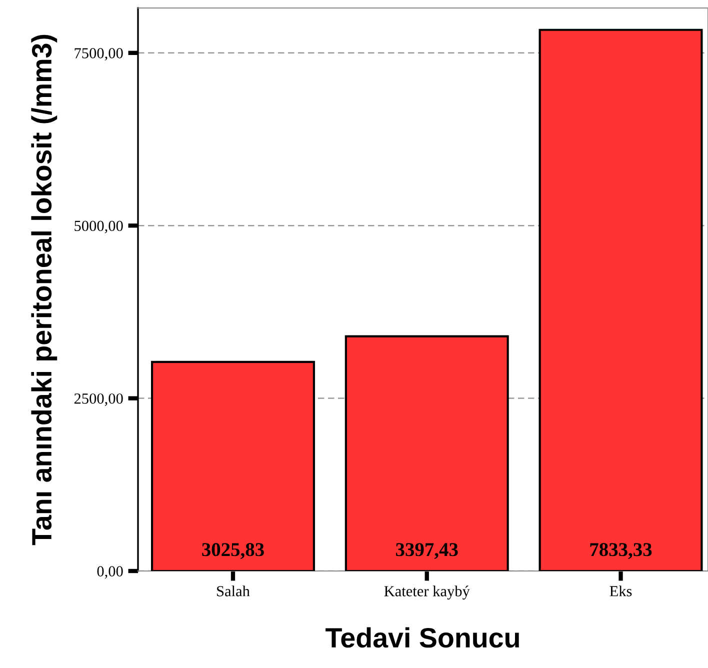 The image size is (708, 668). What do you see at coordinates (233, 551) in the screenshot?
I see `data-label: 3025,83` at bounding box center [233, 551].